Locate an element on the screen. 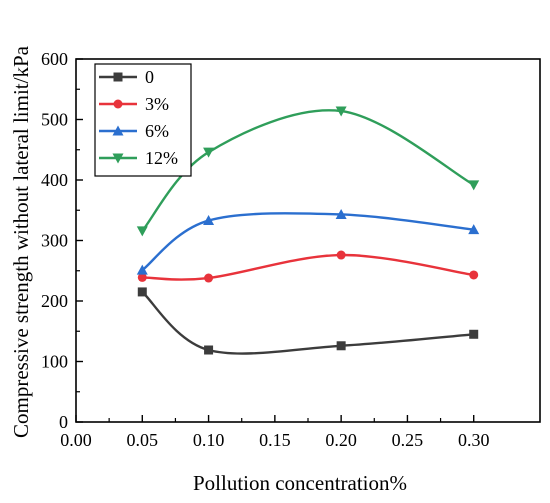  x-tick-label: 0.05 is located at coordinates (143, 440).